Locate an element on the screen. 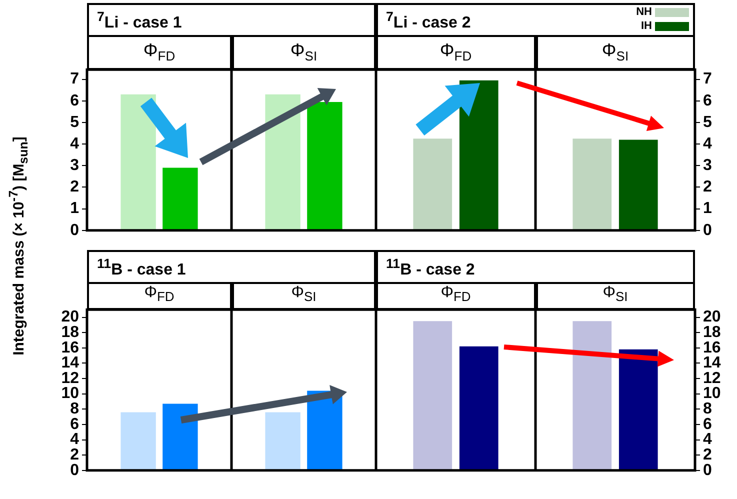 The height and width of the screenshot is (499, 737). chart-title: $^{7}$Li - case 2 is located at coordinates (428, 20).